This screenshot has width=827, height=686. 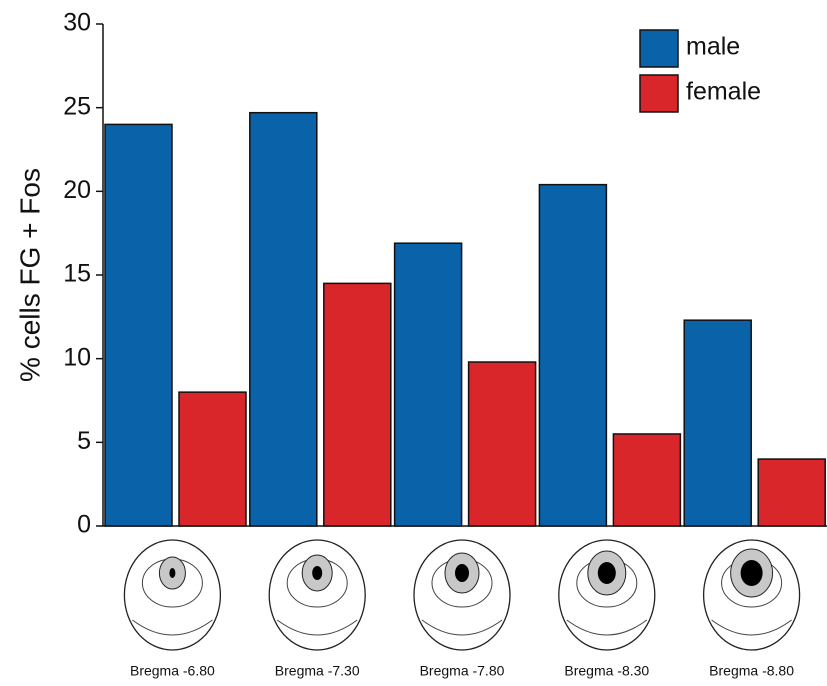 What do you see at coordinates (84, 525) in the screenshot?
I see `y-tick-label: 0` at bounding box center [84, 525].